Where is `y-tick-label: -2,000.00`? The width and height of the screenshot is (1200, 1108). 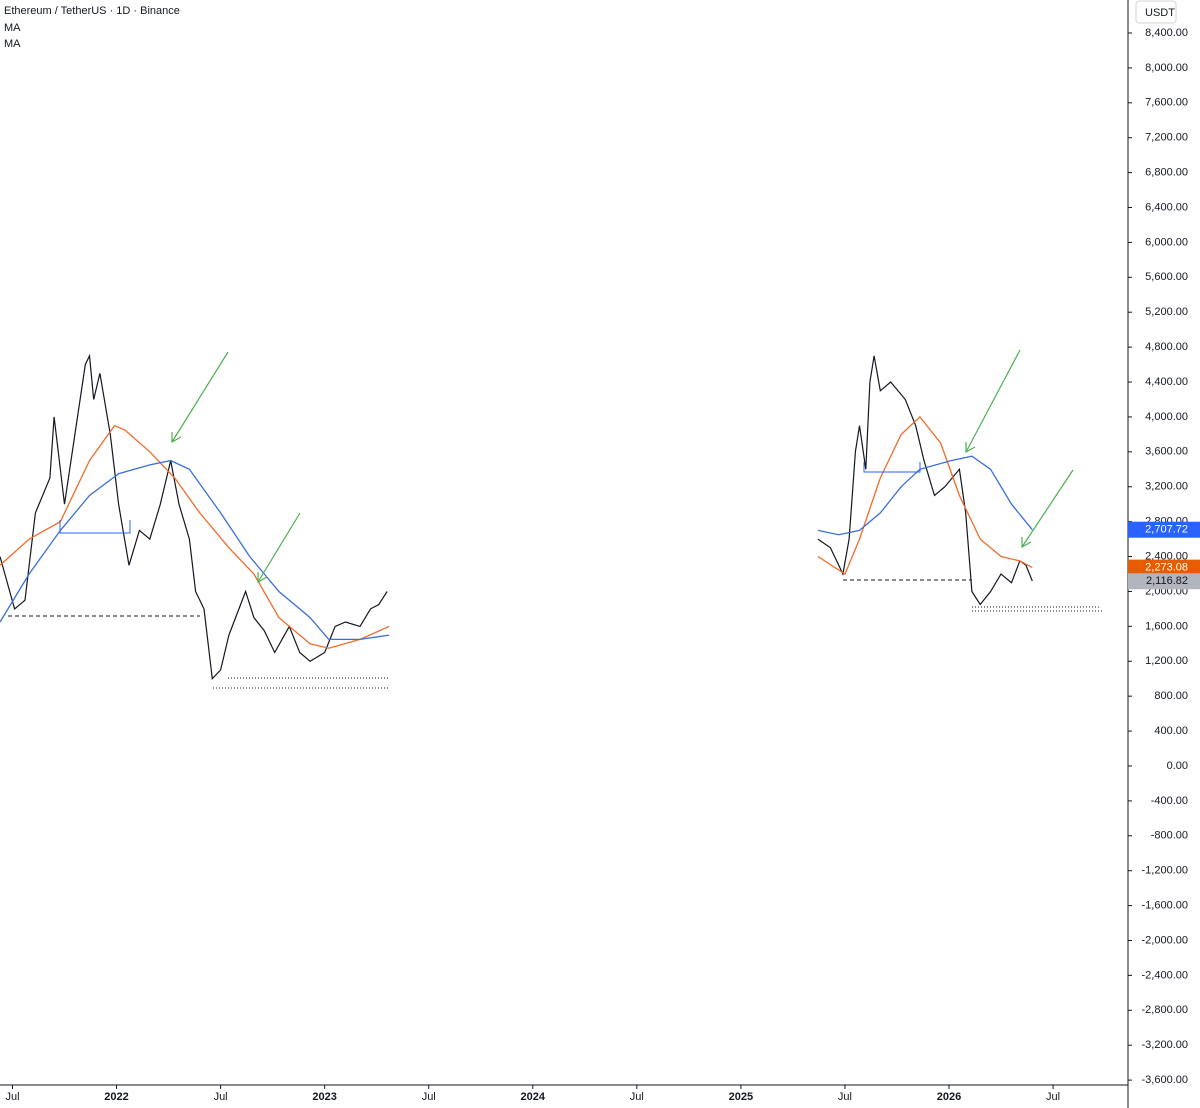 y-tick-label: -2,000.00 is located at coordinates (1165, 940).